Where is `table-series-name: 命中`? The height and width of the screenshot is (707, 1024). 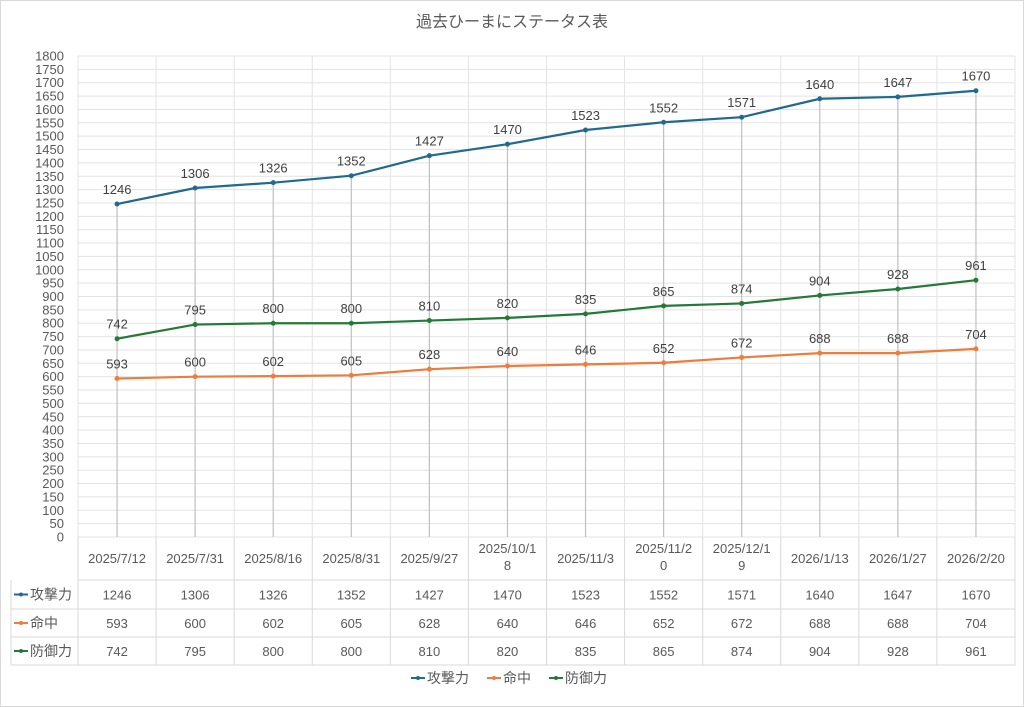
table-series-name: 命中 is located at coordinates (44, 623).